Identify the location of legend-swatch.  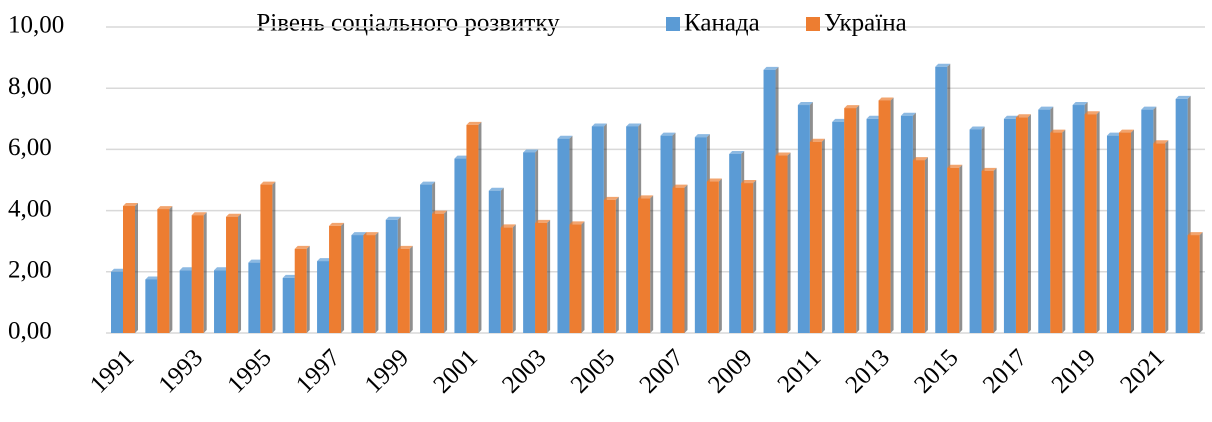
(813, 24).